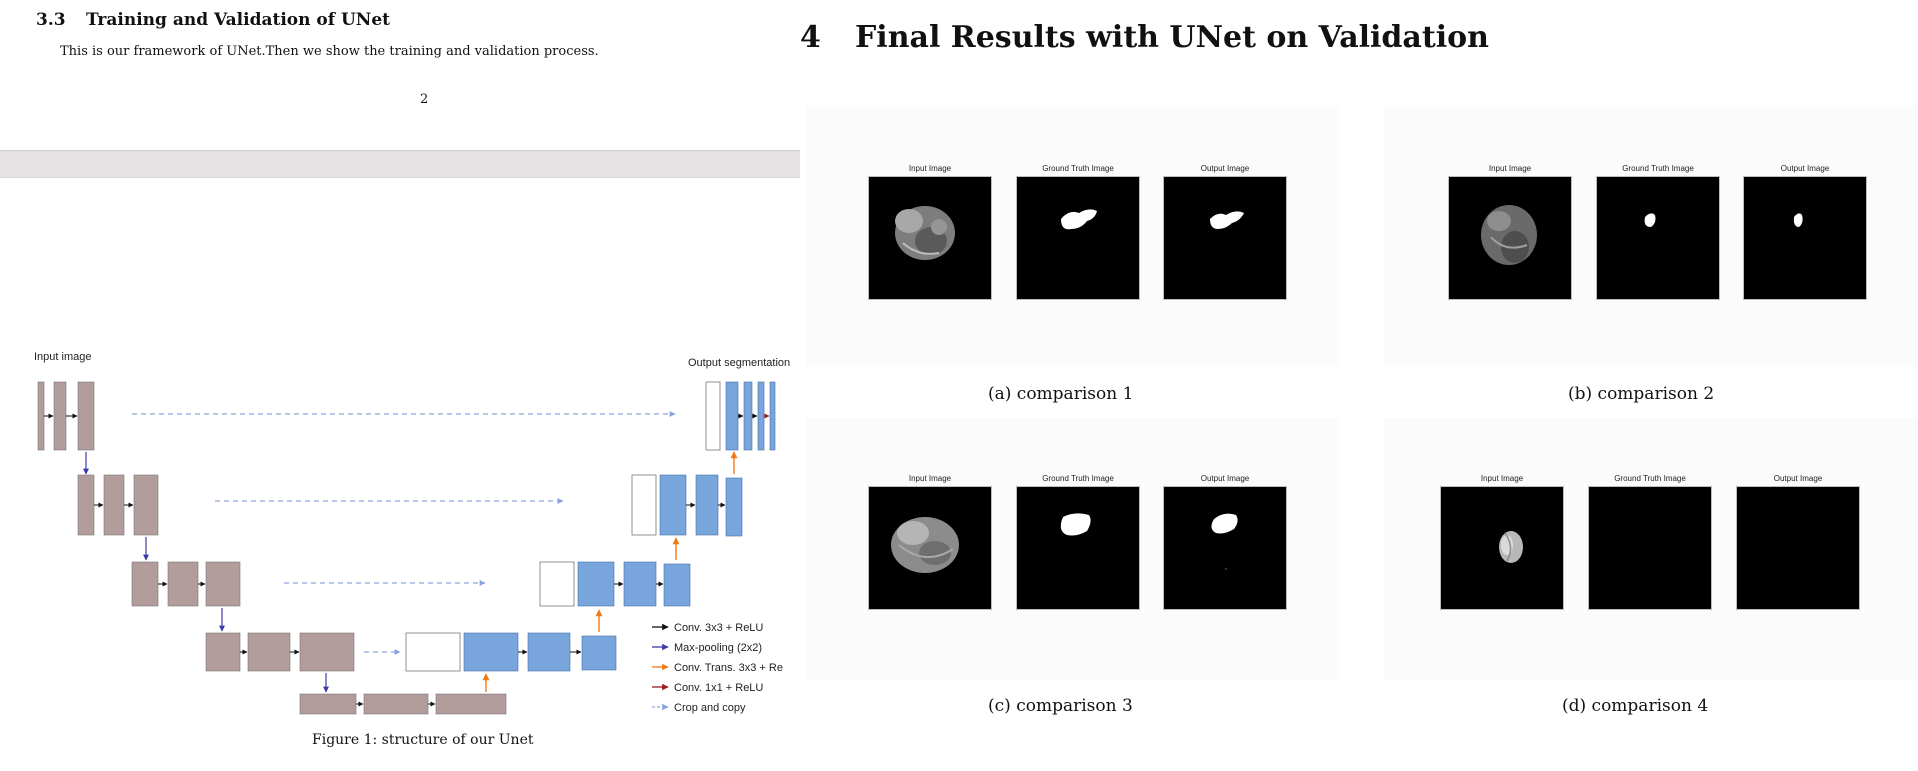 The width and height of the screenshot is (1918, 771). I want to click on section-title: Training and Validation of UNet, so click(238, 20).